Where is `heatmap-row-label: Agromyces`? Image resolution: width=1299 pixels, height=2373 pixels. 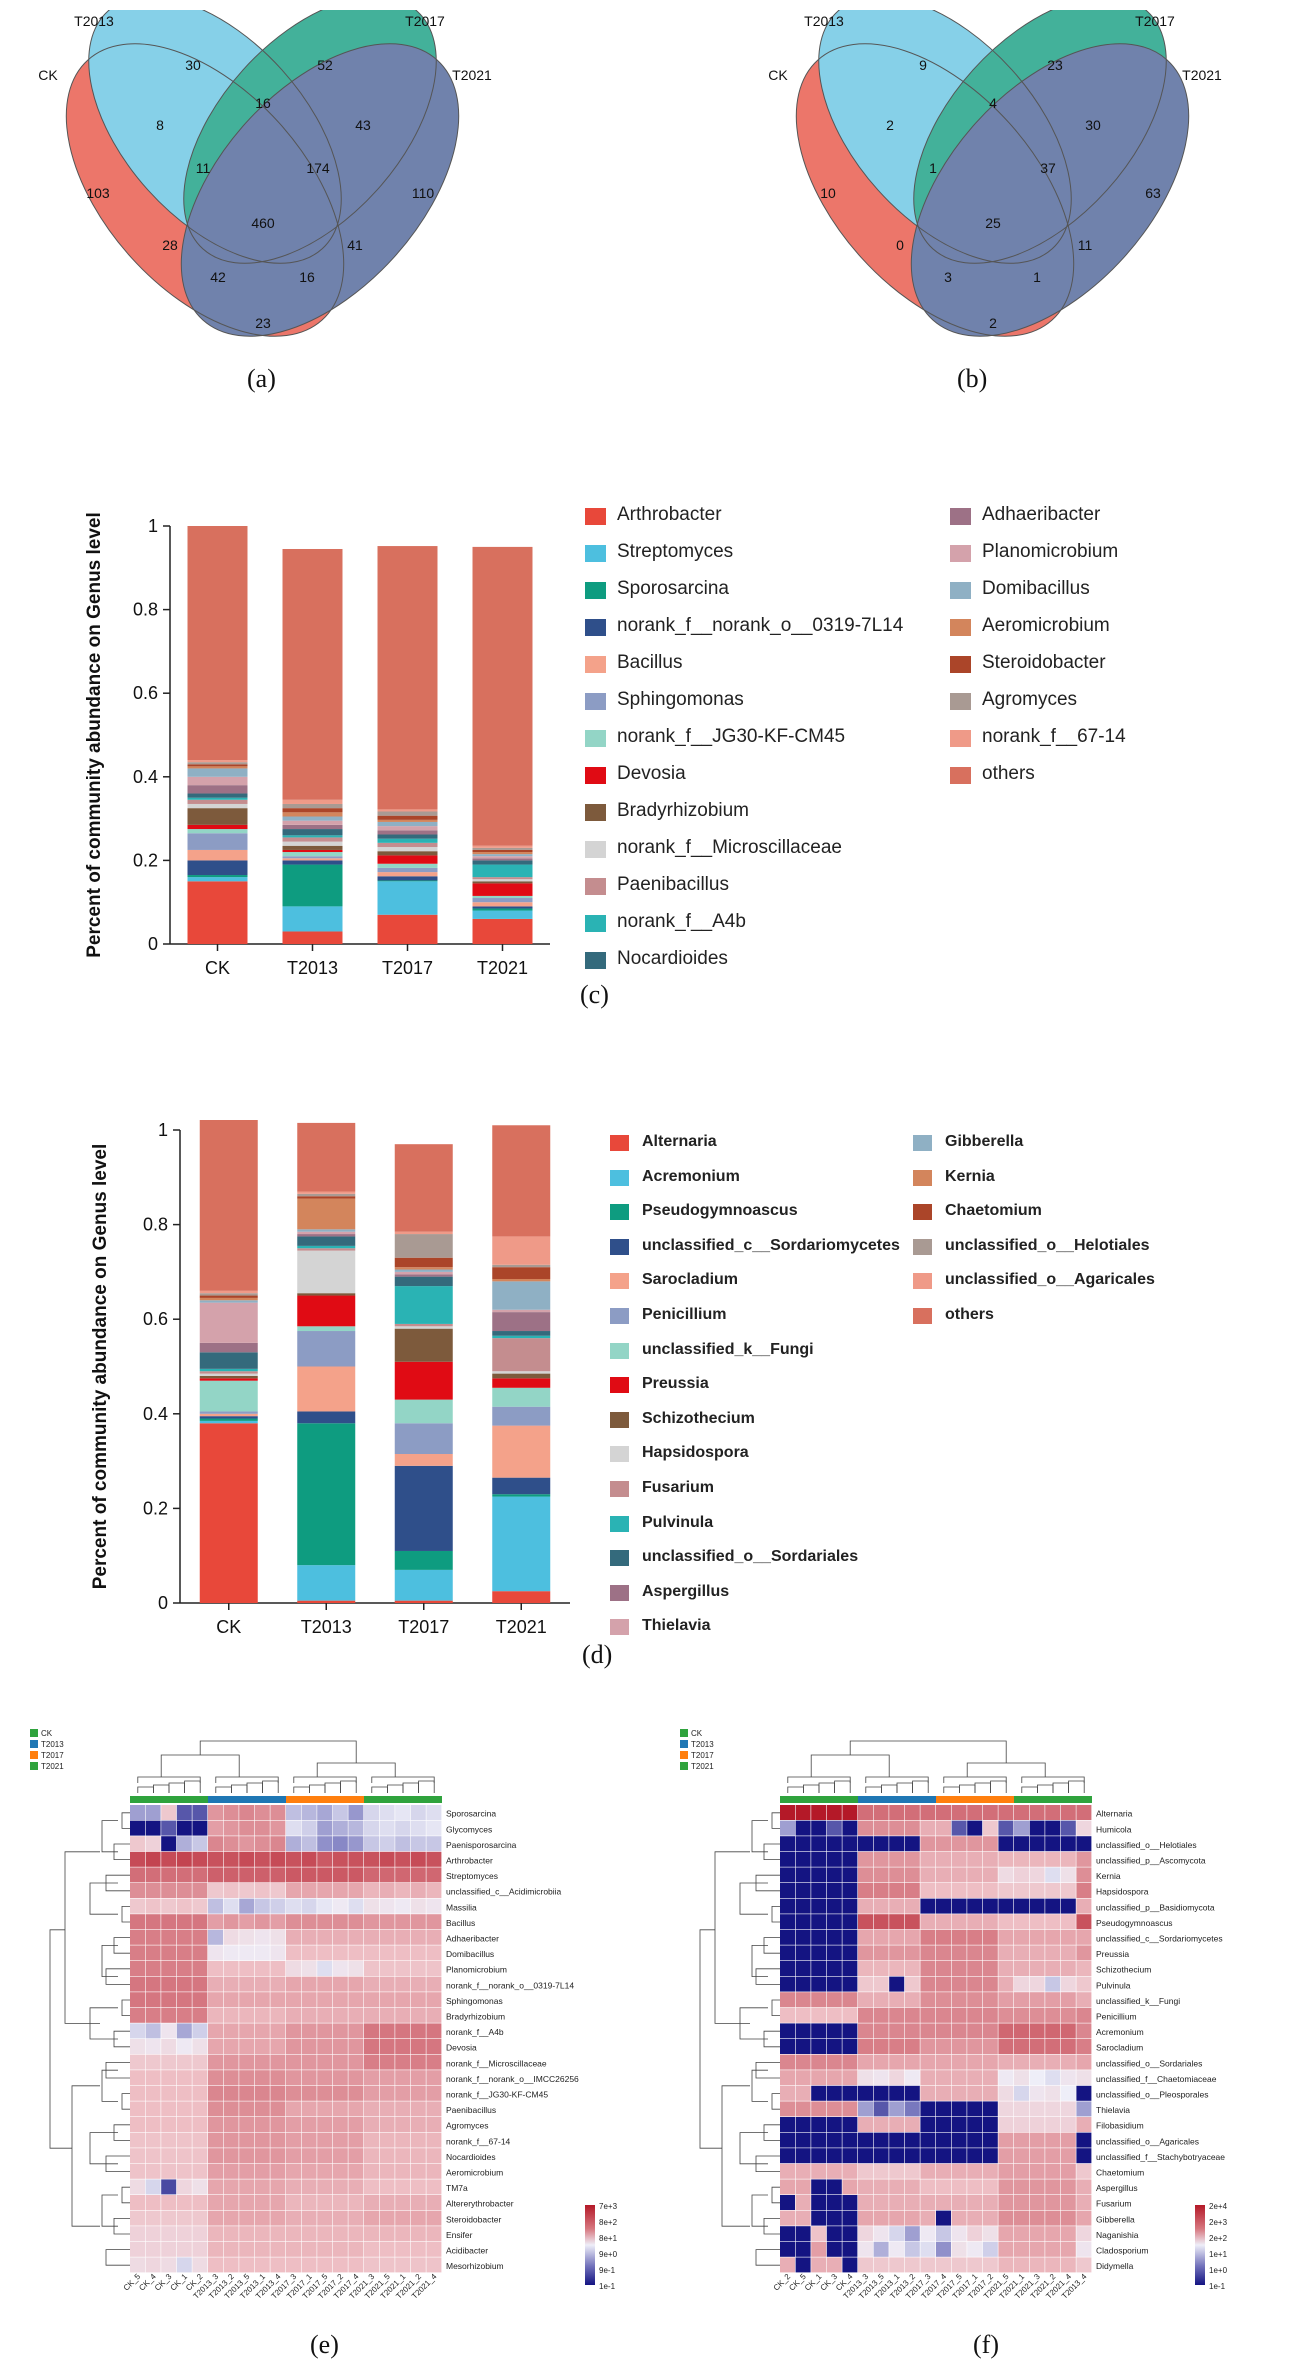
heatmap-row-label: Agromyces is located at coordinates (467, 2126).